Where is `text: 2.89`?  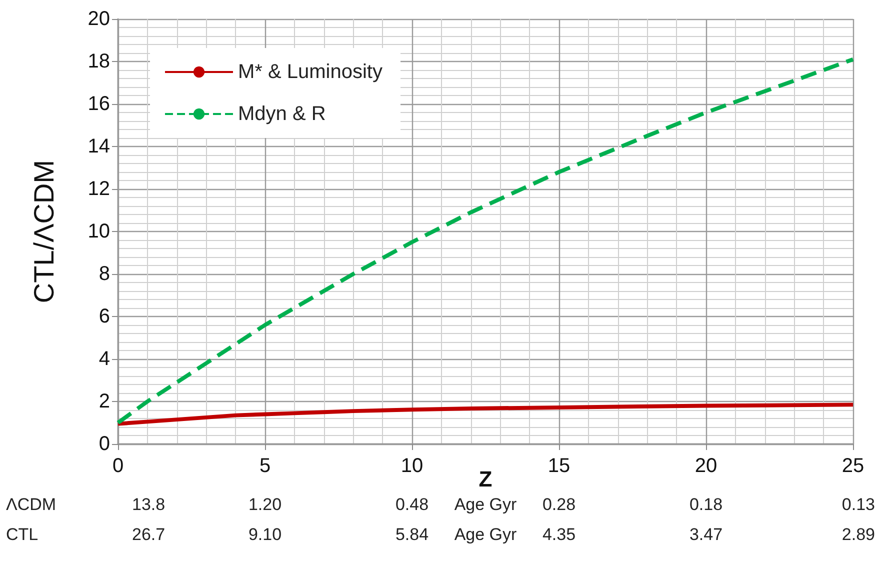
text: 2.89 is located at coordinates (858, 534).